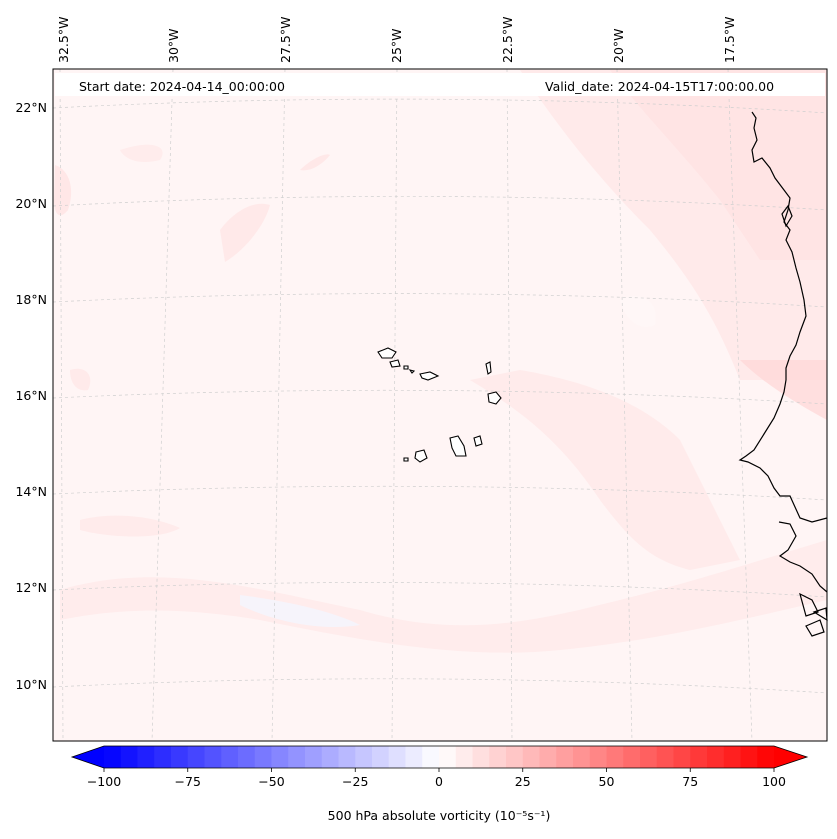 The image size is (837, 839). I want to click on coastline, so click(783, 374).